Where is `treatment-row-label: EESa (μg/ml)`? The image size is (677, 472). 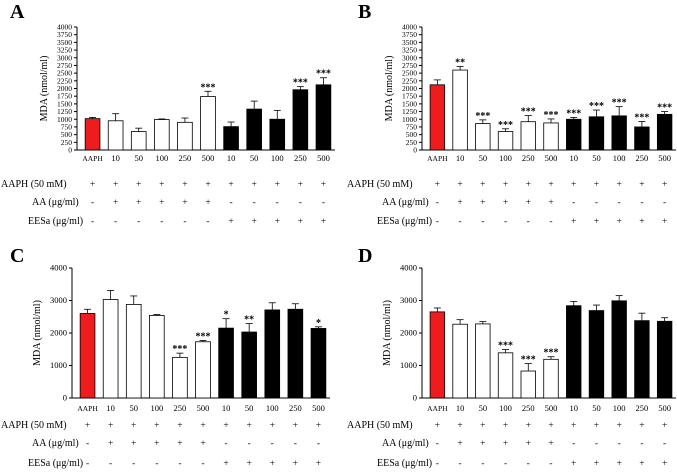
treatment-row-label: EESa (μg/ml) is located at coordinates (55, 221).